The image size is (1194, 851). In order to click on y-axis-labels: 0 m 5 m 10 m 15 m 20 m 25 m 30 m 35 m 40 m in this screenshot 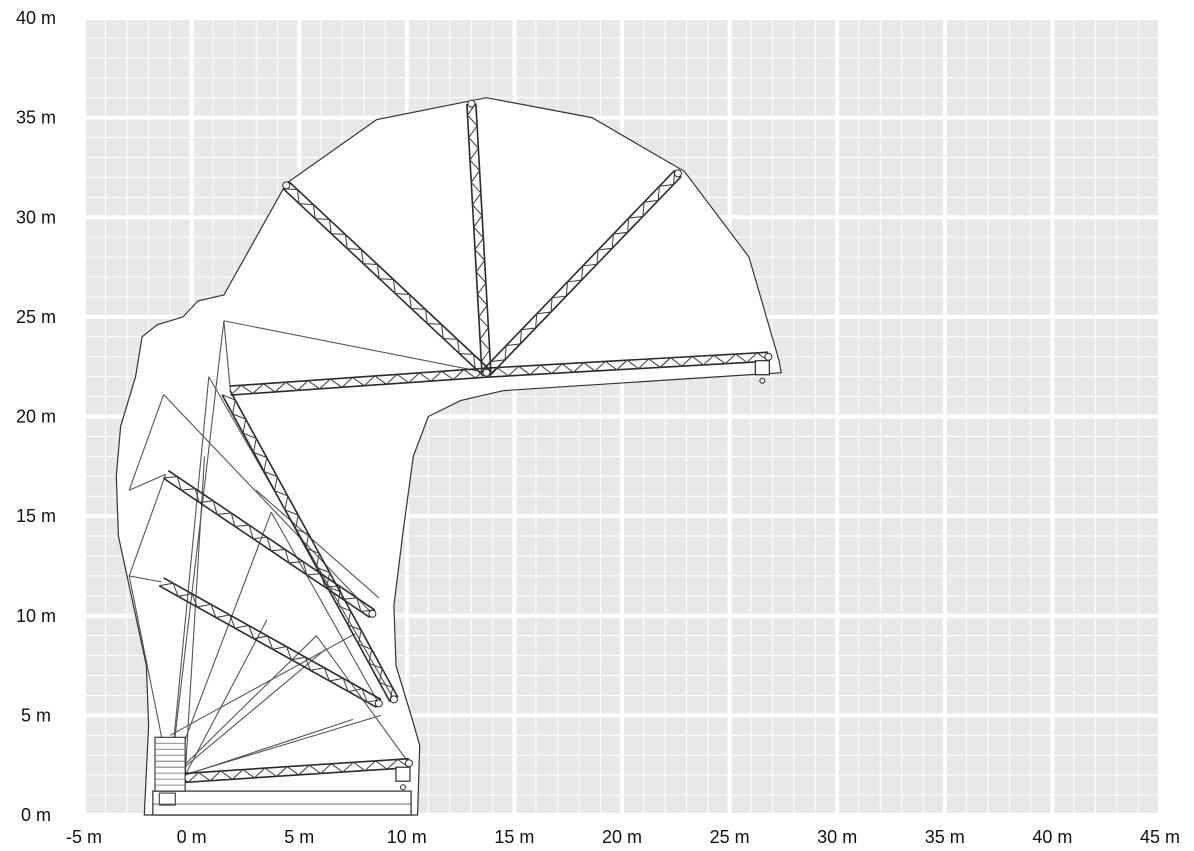, I will do `click(36, 416)`.